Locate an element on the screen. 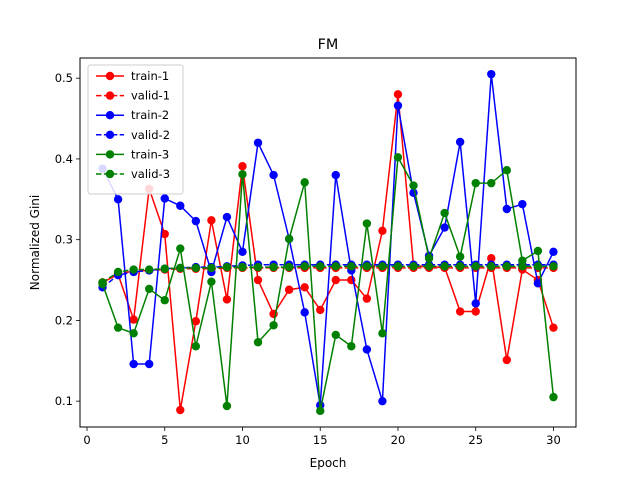 Image resolution: width=640 pixels, height=480 pixels. legend-item-train-2: train-2 is located at coordinates (132, 115).